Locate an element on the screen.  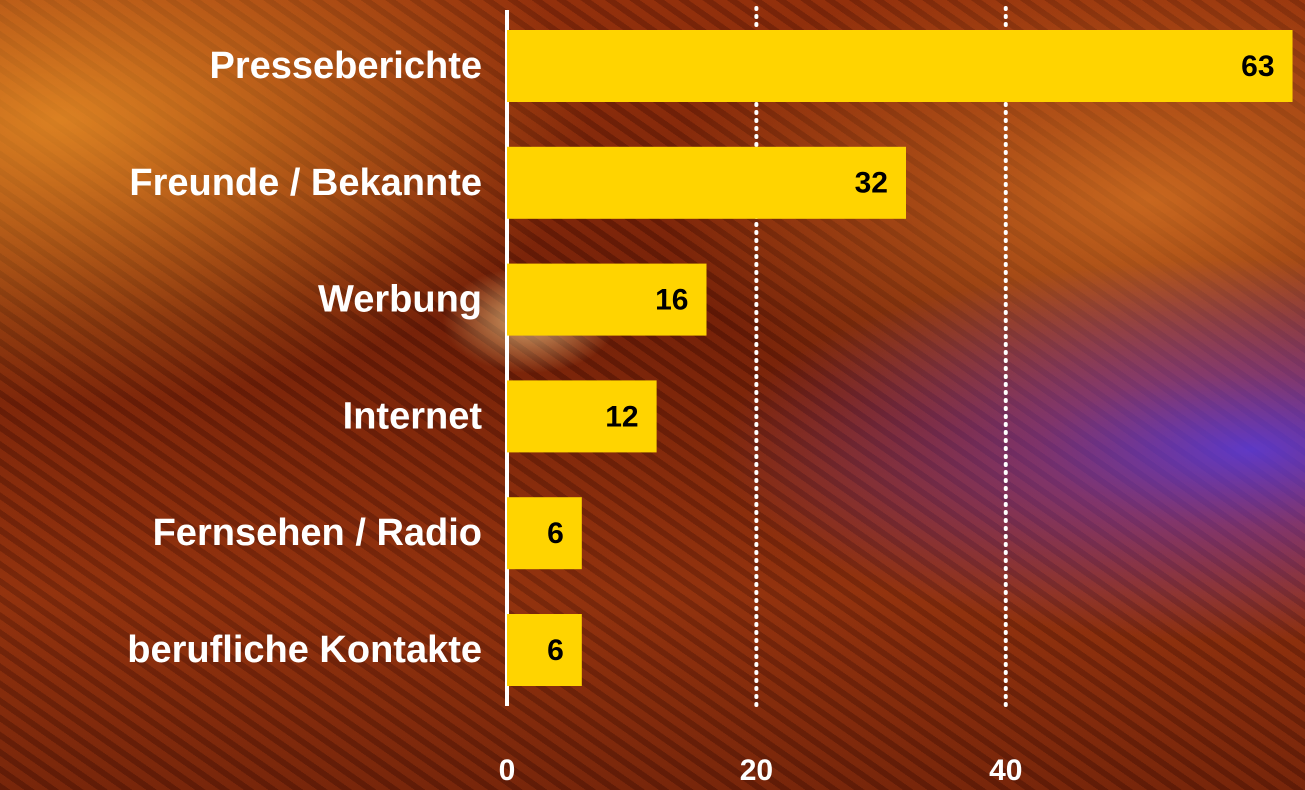
category-label: berufliche Kontakte is located at coordinates (304, 650).